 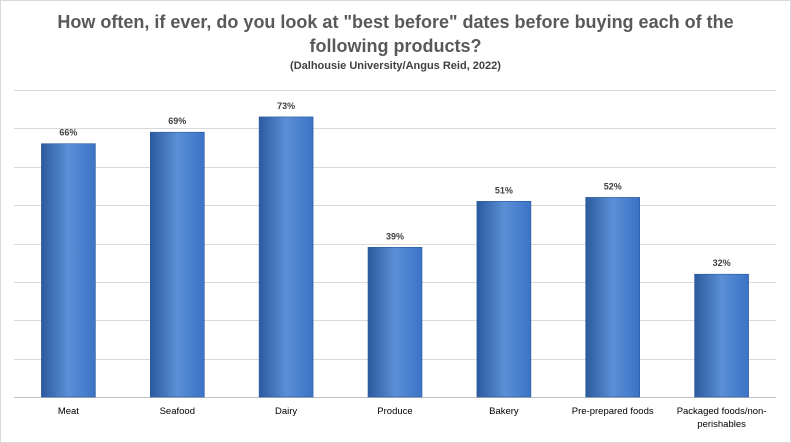 What do you see at coordinates (177, 121) in the screenshot?
I see `data-label-1: 69%` at bounding box center [177, 121].